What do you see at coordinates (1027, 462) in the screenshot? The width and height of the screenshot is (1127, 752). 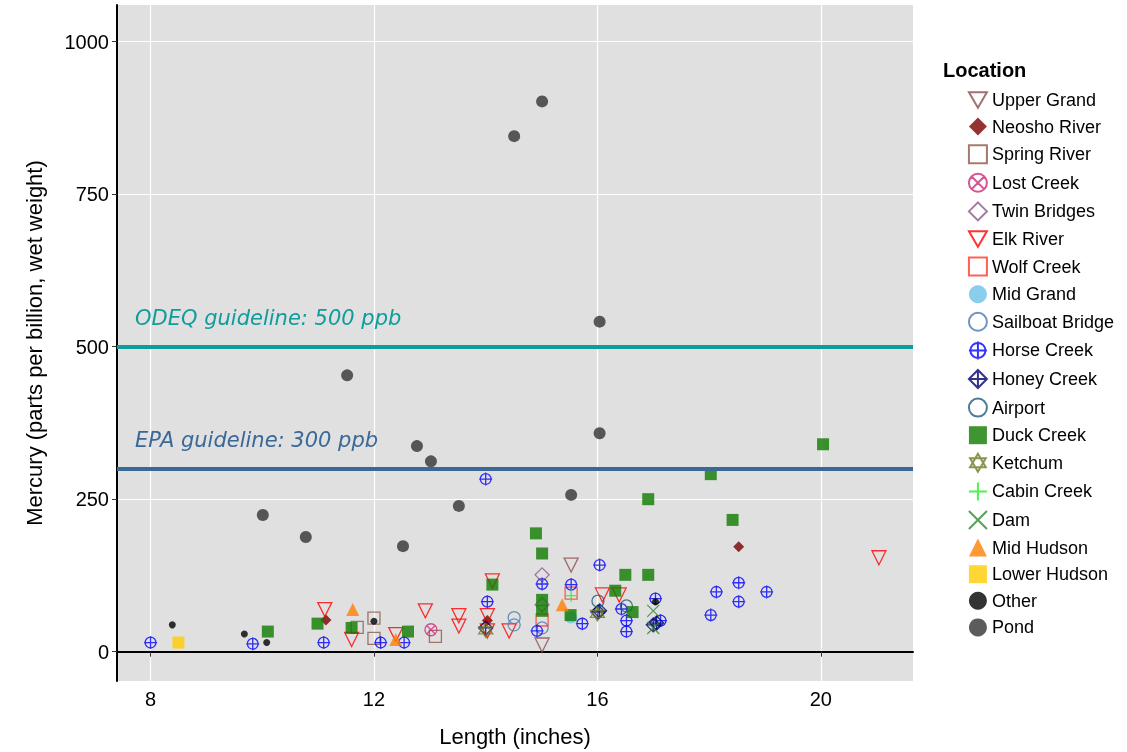 I see `legend-label: Ketchum` at bounding box center [1027, 462].